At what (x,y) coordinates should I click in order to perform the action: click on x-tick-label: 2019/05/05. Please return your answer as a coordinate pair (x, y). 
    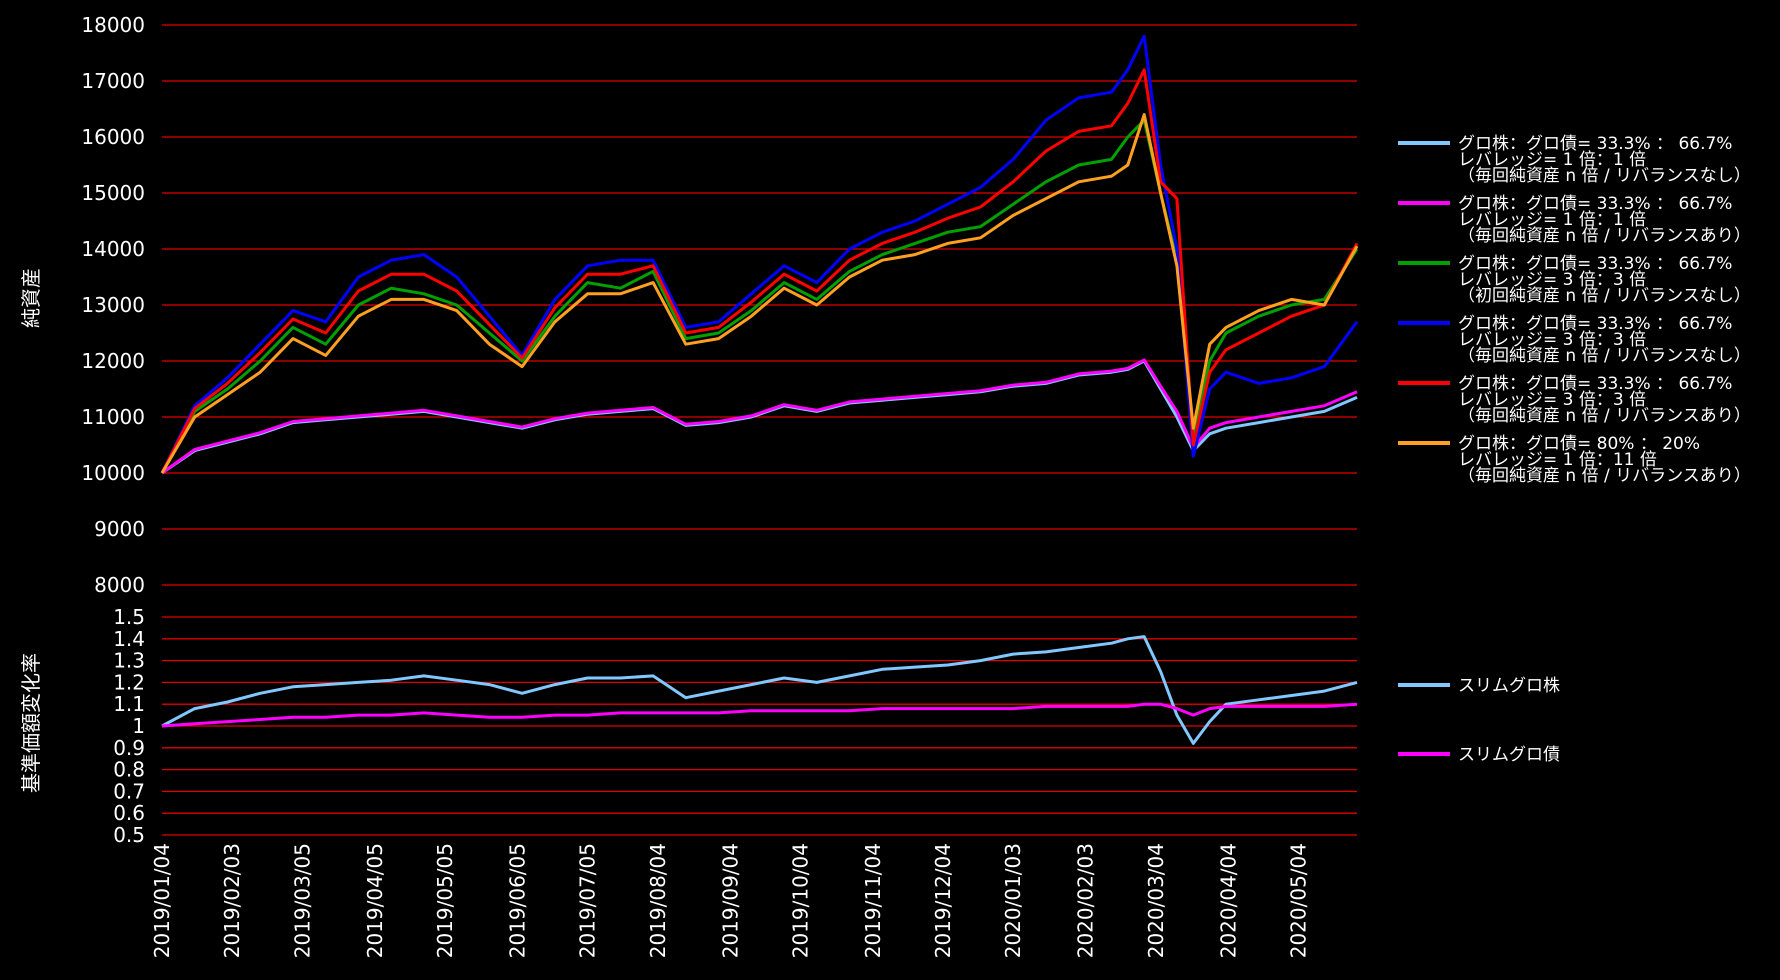
    Looking at the image, I should click on (445, 900).